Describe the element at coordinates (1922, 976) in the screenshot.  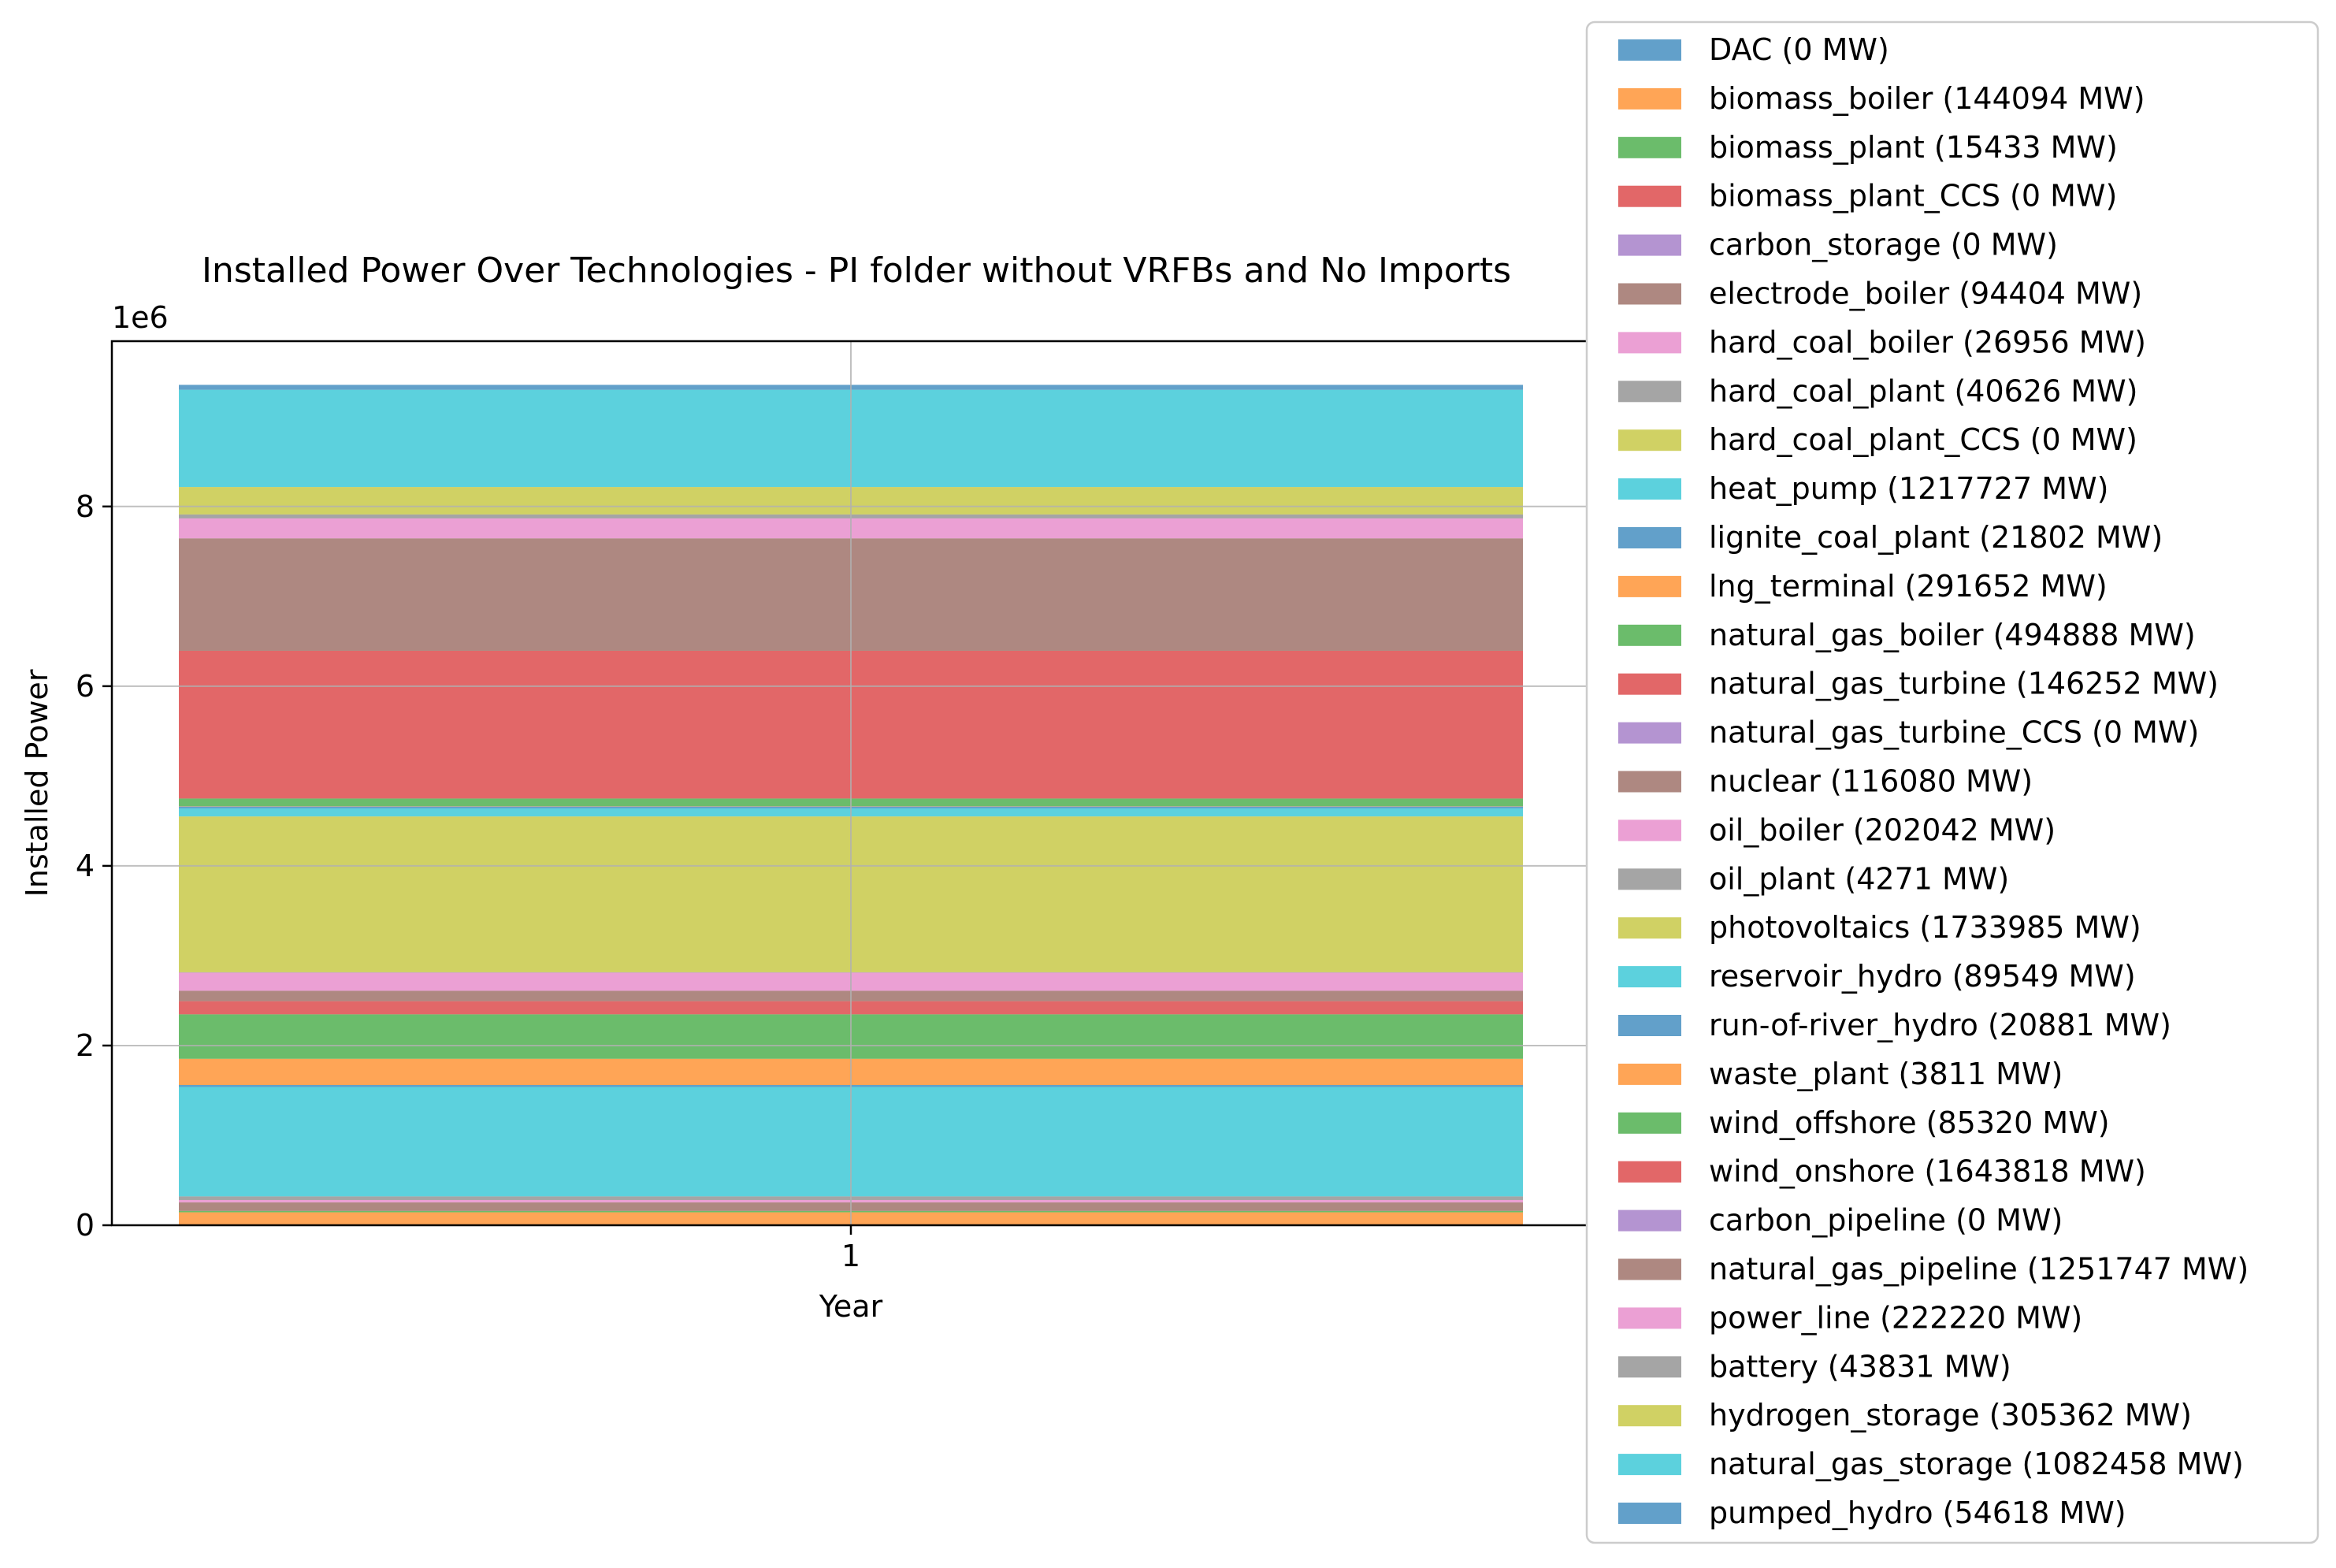
I see `legend-label: reservoir_hydro (89549 MW)` at that location.